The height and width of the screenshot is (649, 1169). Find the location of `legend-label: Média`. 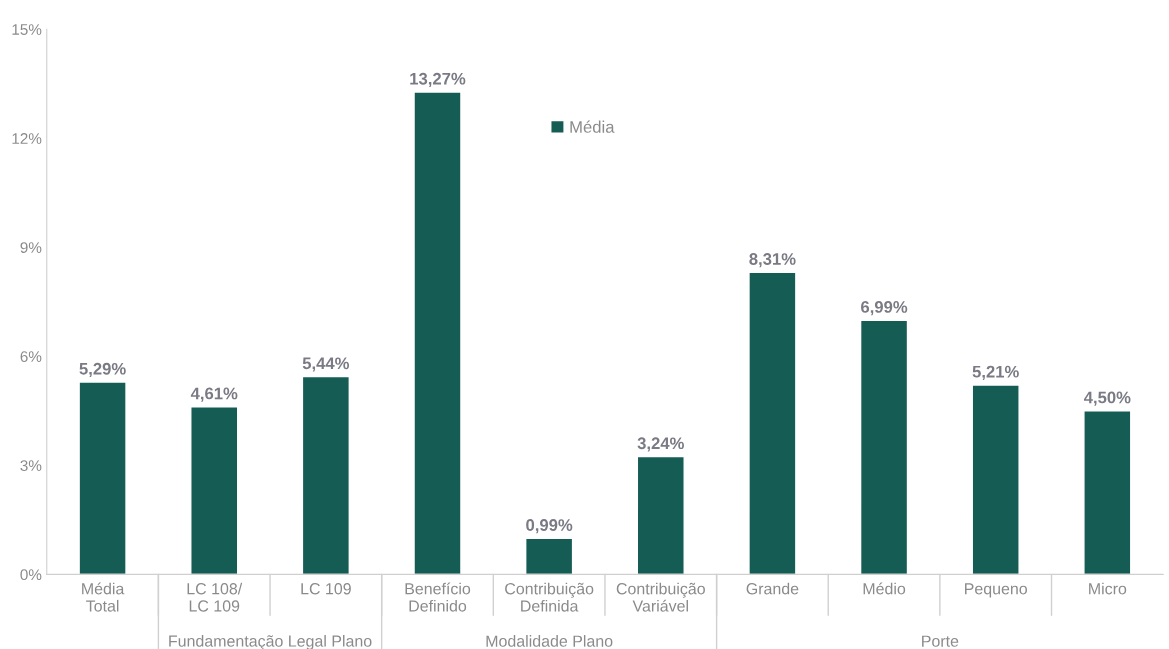

legend-label: Média is located at coordinates (592, 126).